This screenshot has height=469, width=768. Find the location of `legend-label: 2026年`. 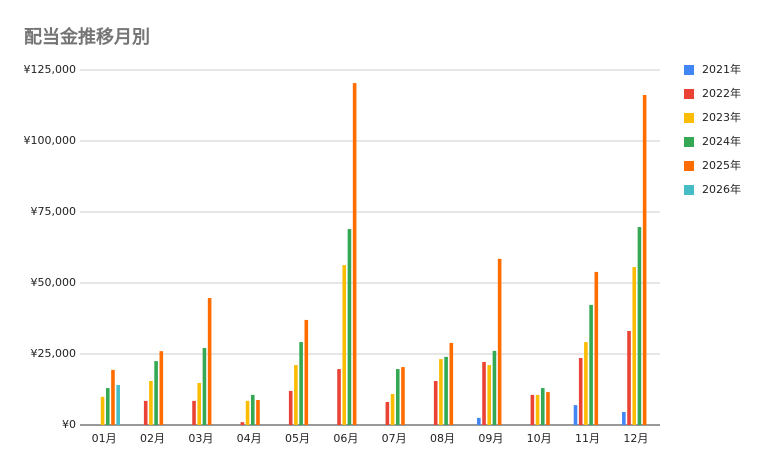

legend-label: 2026年 is located at coordinates (721, 189).